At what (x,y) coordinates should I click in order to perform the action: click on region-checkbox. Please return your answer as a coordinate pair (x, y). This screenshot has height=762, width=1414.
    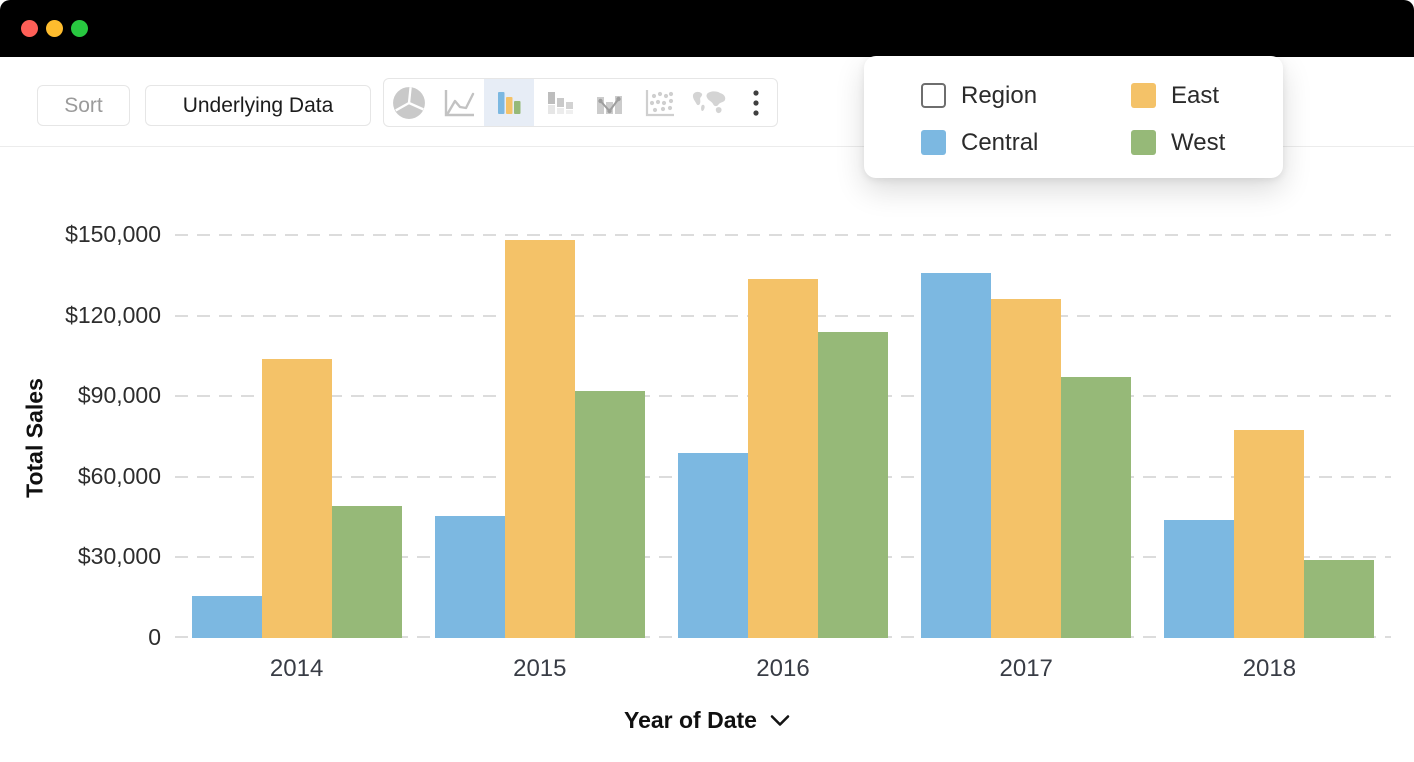
    Looking at the image, I should click on (933, 95).